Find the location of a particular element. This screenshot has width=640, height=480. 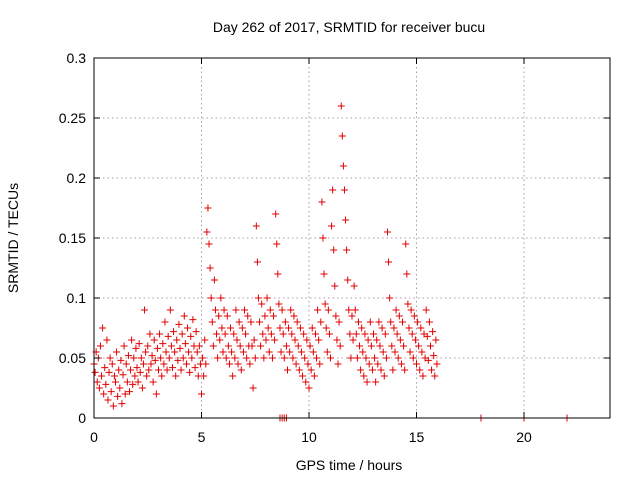

x-tick-label: 5 is located at coordinates (202, 437).